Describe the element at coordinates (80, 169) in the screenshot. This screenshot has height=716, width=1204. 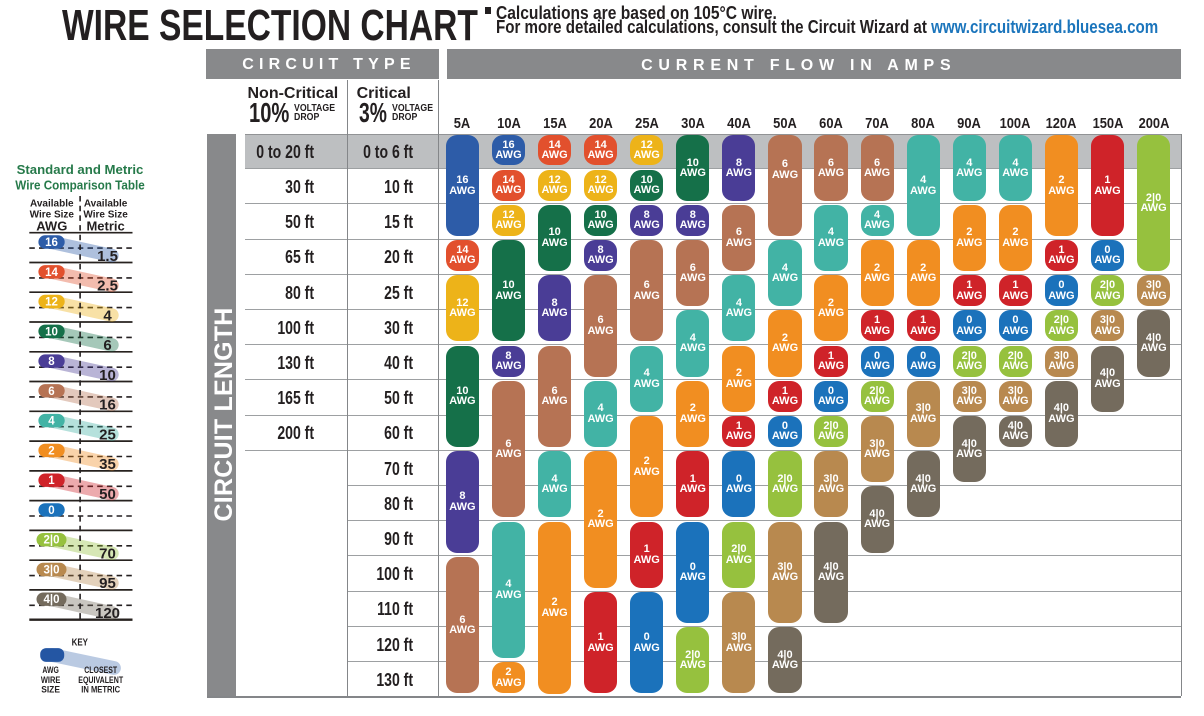
I see `svg-text: Standard and Metric` at that location.